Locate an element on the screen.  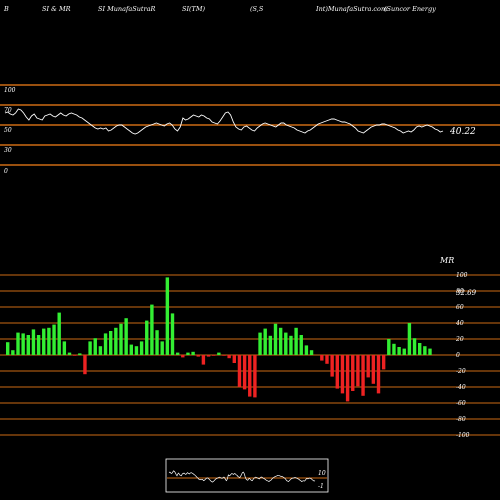
rsi-tick-label: 30 is located at coordinates (8, 150).